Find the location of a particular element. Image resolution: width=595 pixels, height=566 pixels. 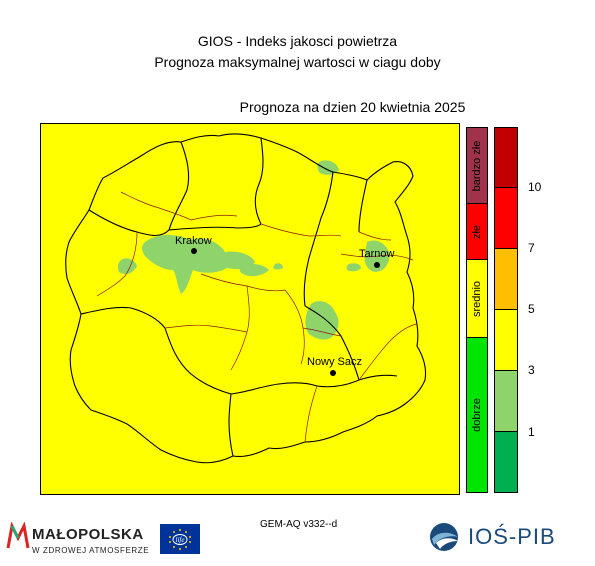

map-title: GIOS - Indeks jakosci powietrza is located at coordinates (297, 41).